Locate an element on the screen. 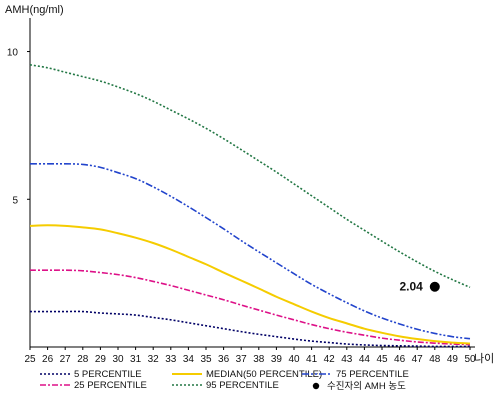  x-tick-label: 41 is located at coordinates (312, 359).